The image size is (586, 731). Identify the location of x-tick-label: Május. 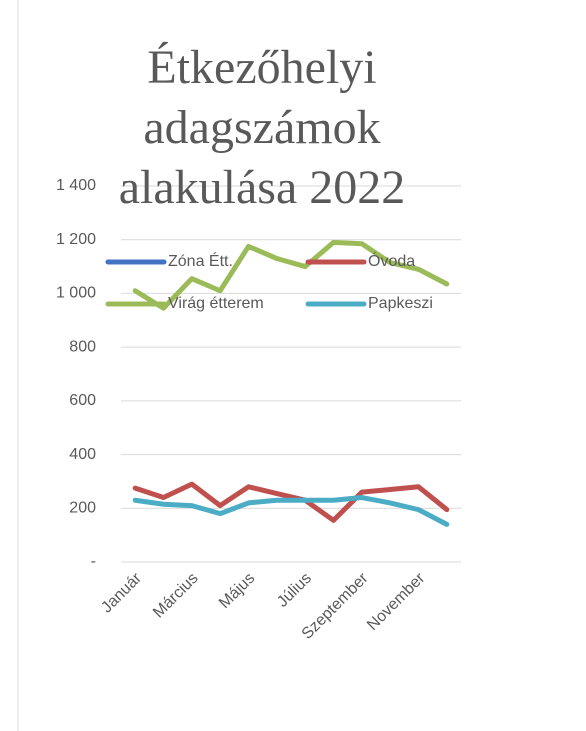
(237, 591).